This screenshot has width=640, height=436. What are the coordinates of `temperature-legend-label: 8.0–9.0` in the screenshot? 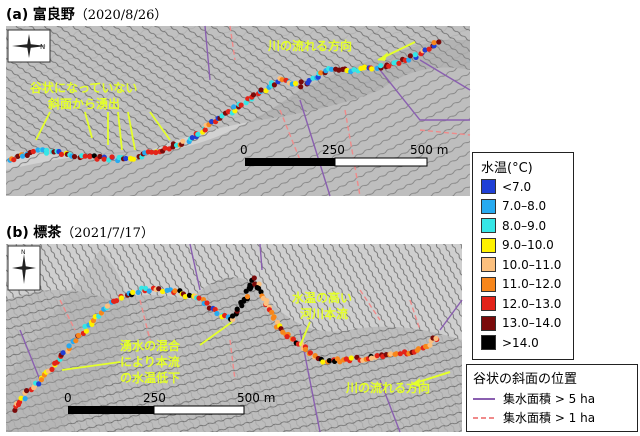 It's located at (524, 225).